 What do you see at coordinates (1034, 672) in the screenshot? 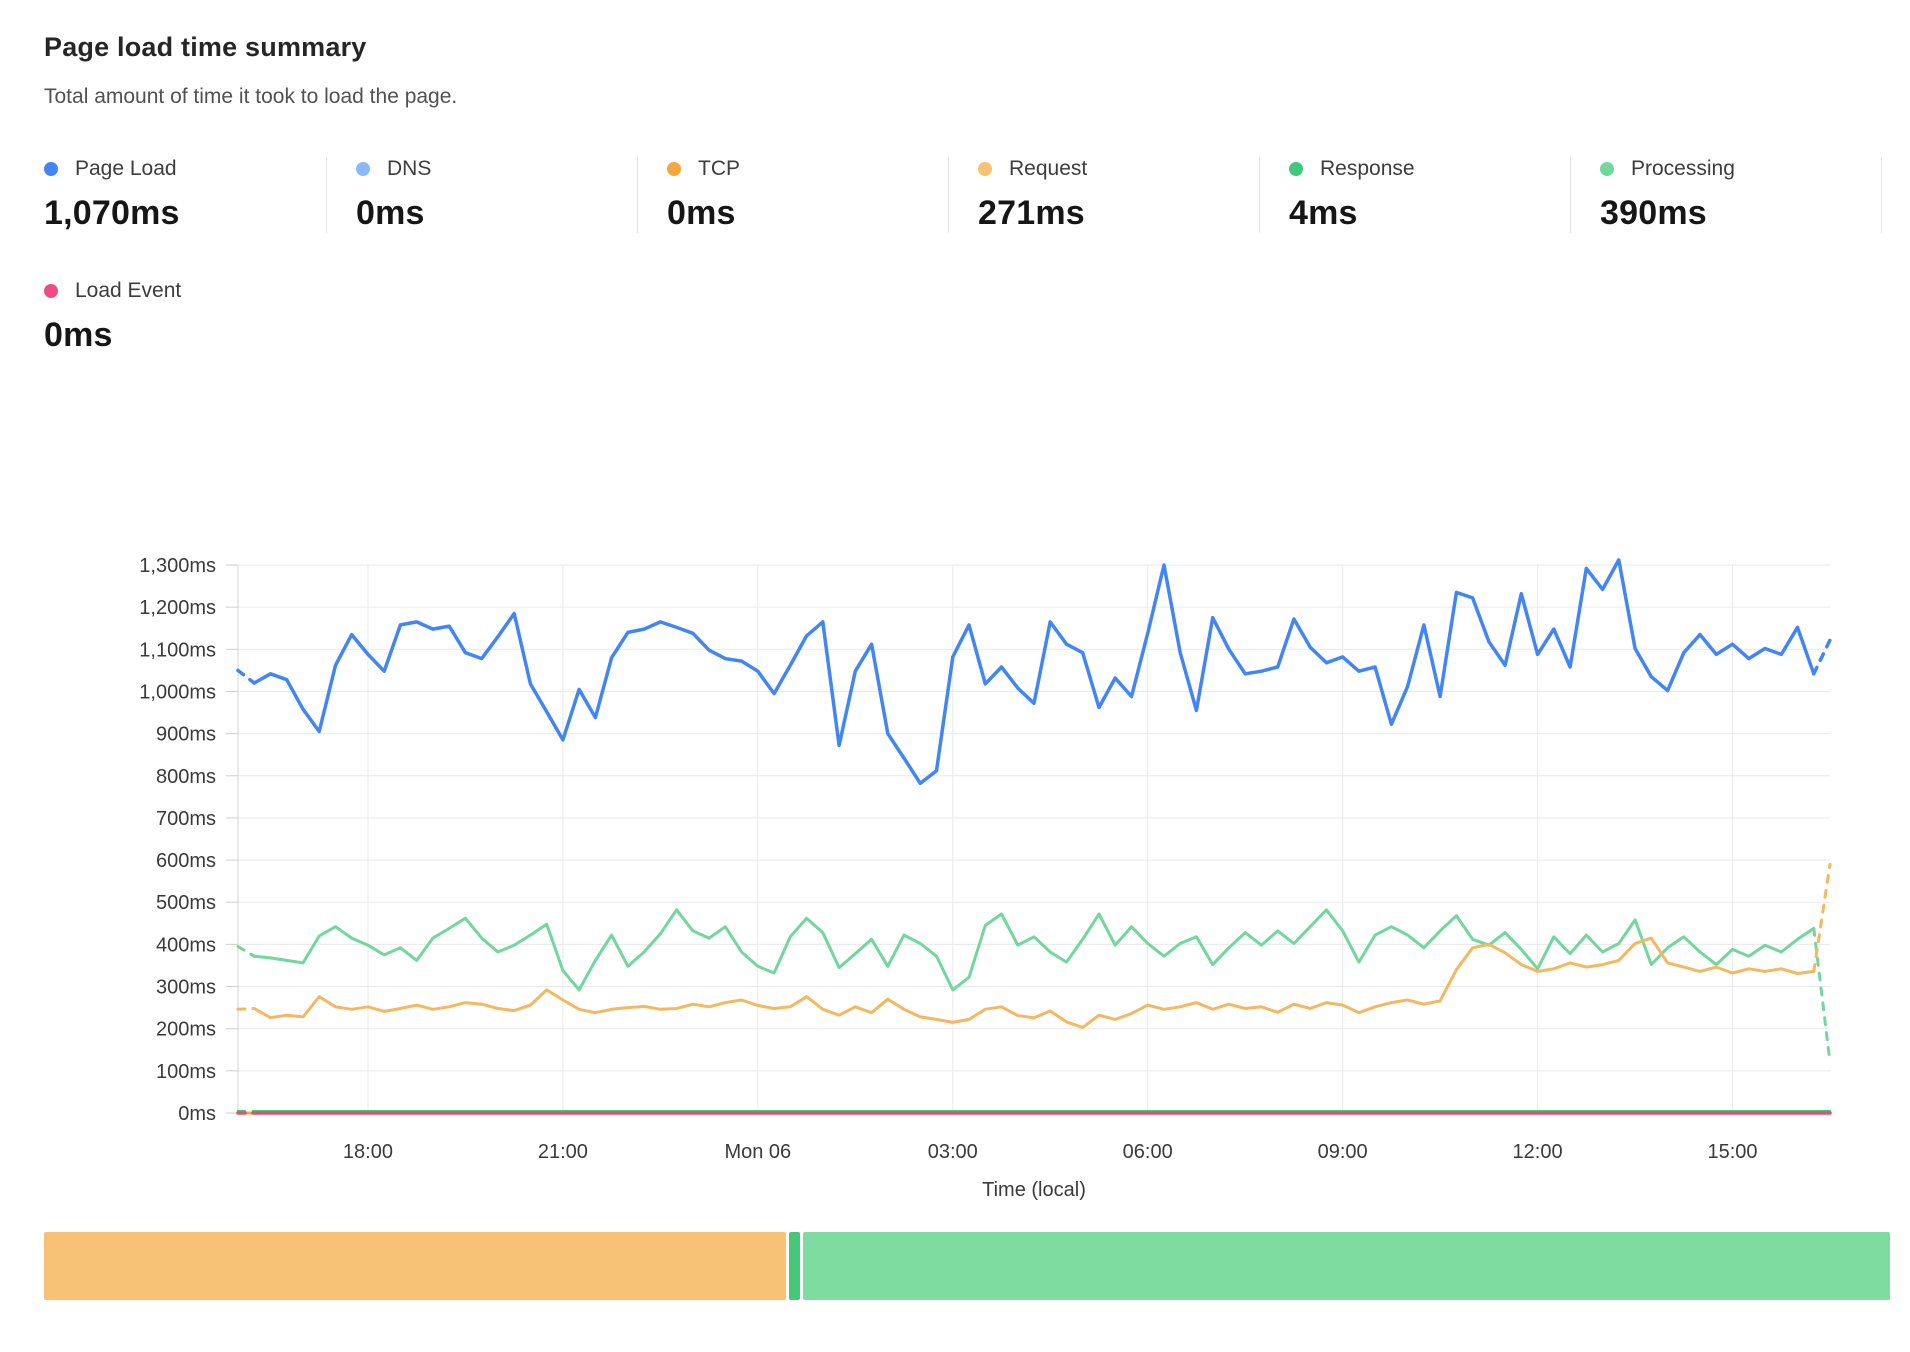
I see `series-page-load` at bounding box center [1034, 672].